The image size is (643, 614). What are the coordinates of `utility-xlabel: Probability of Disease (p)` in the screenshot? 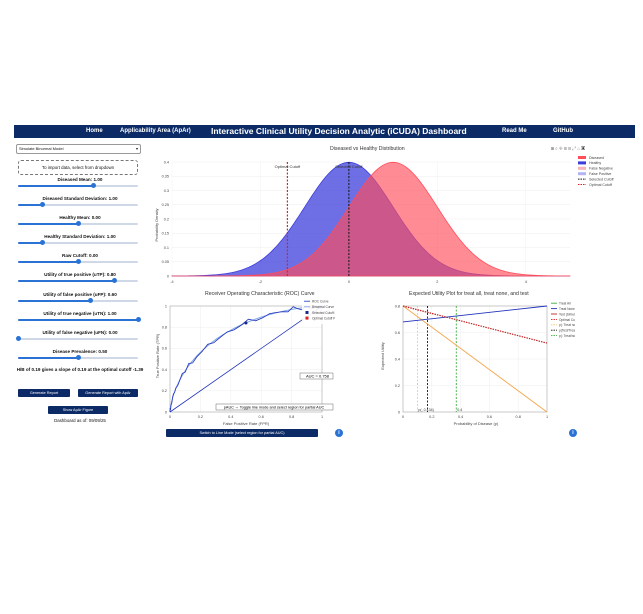 It's located at (476, 423).